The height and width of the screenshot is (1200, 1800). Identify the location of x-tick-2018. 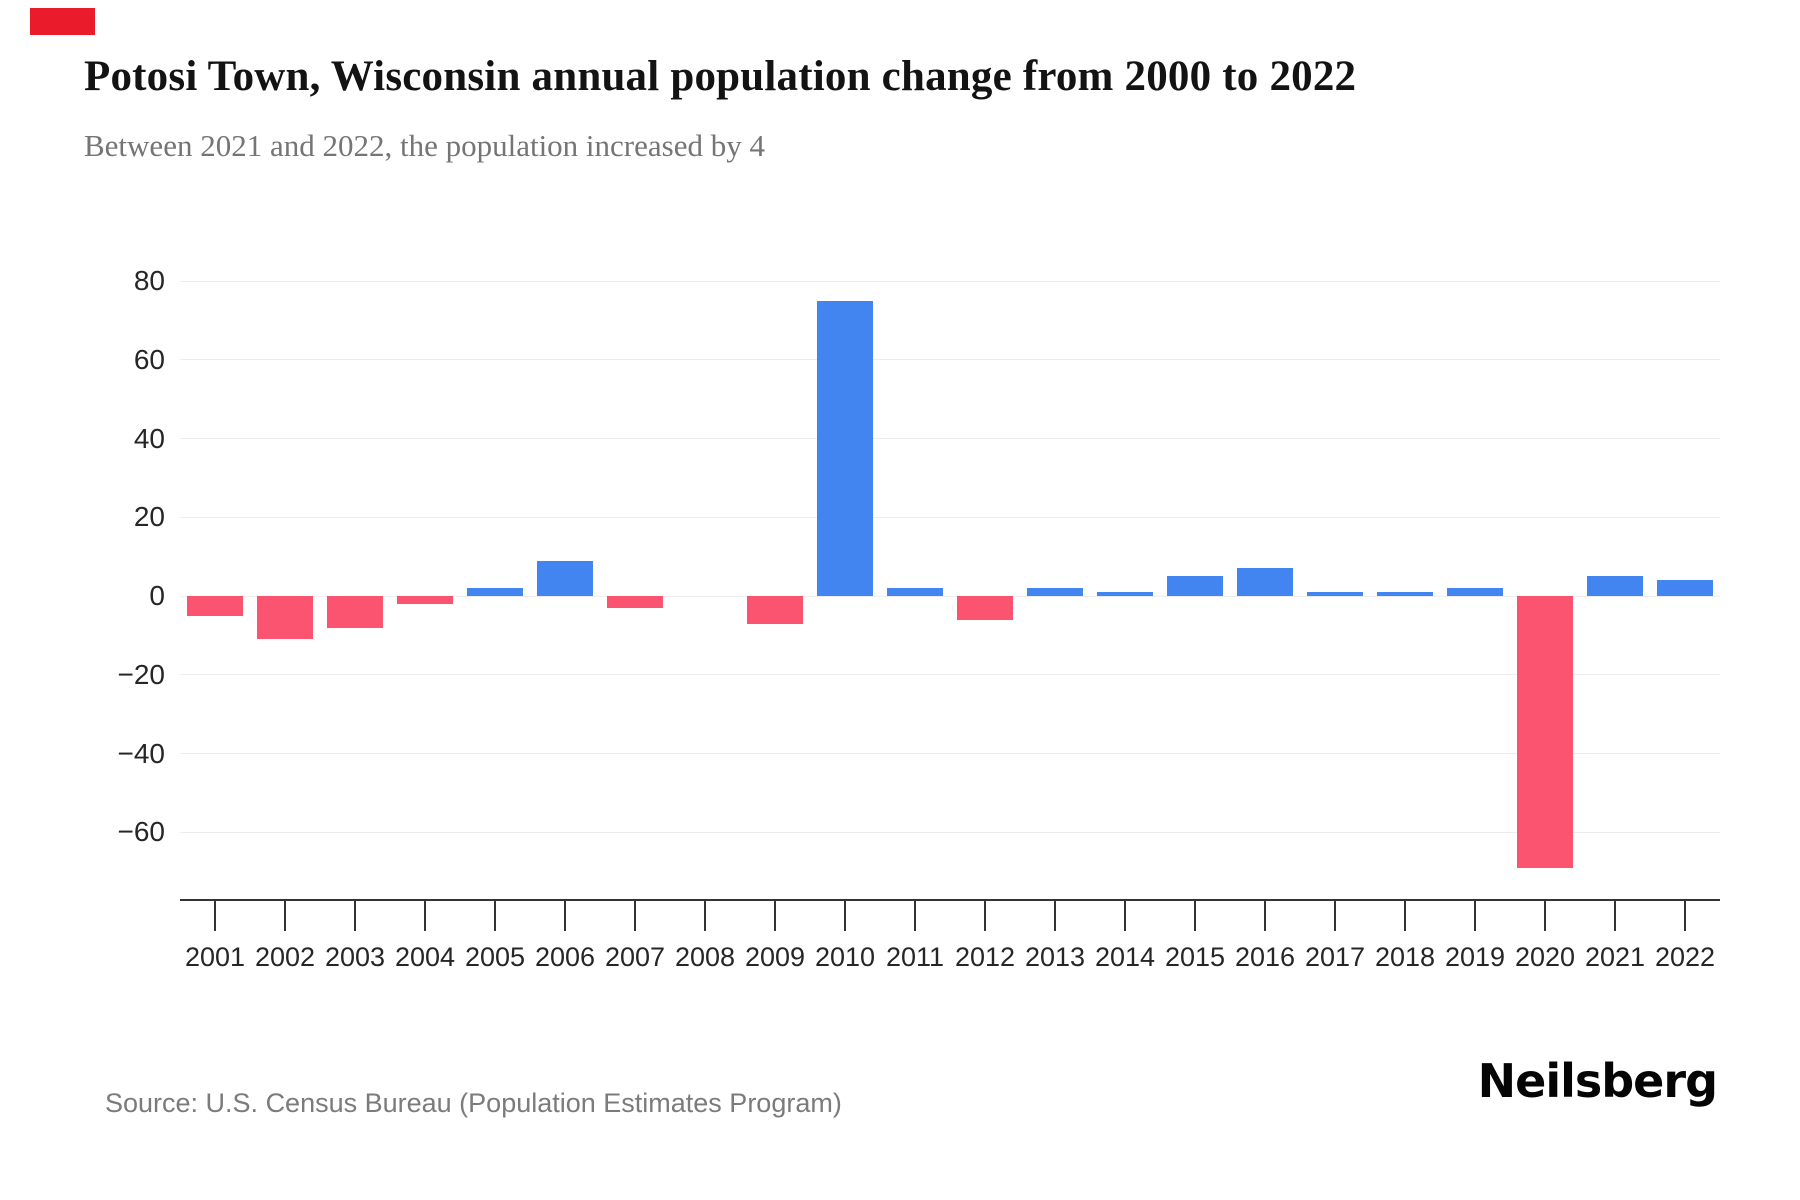
(1405, 916).